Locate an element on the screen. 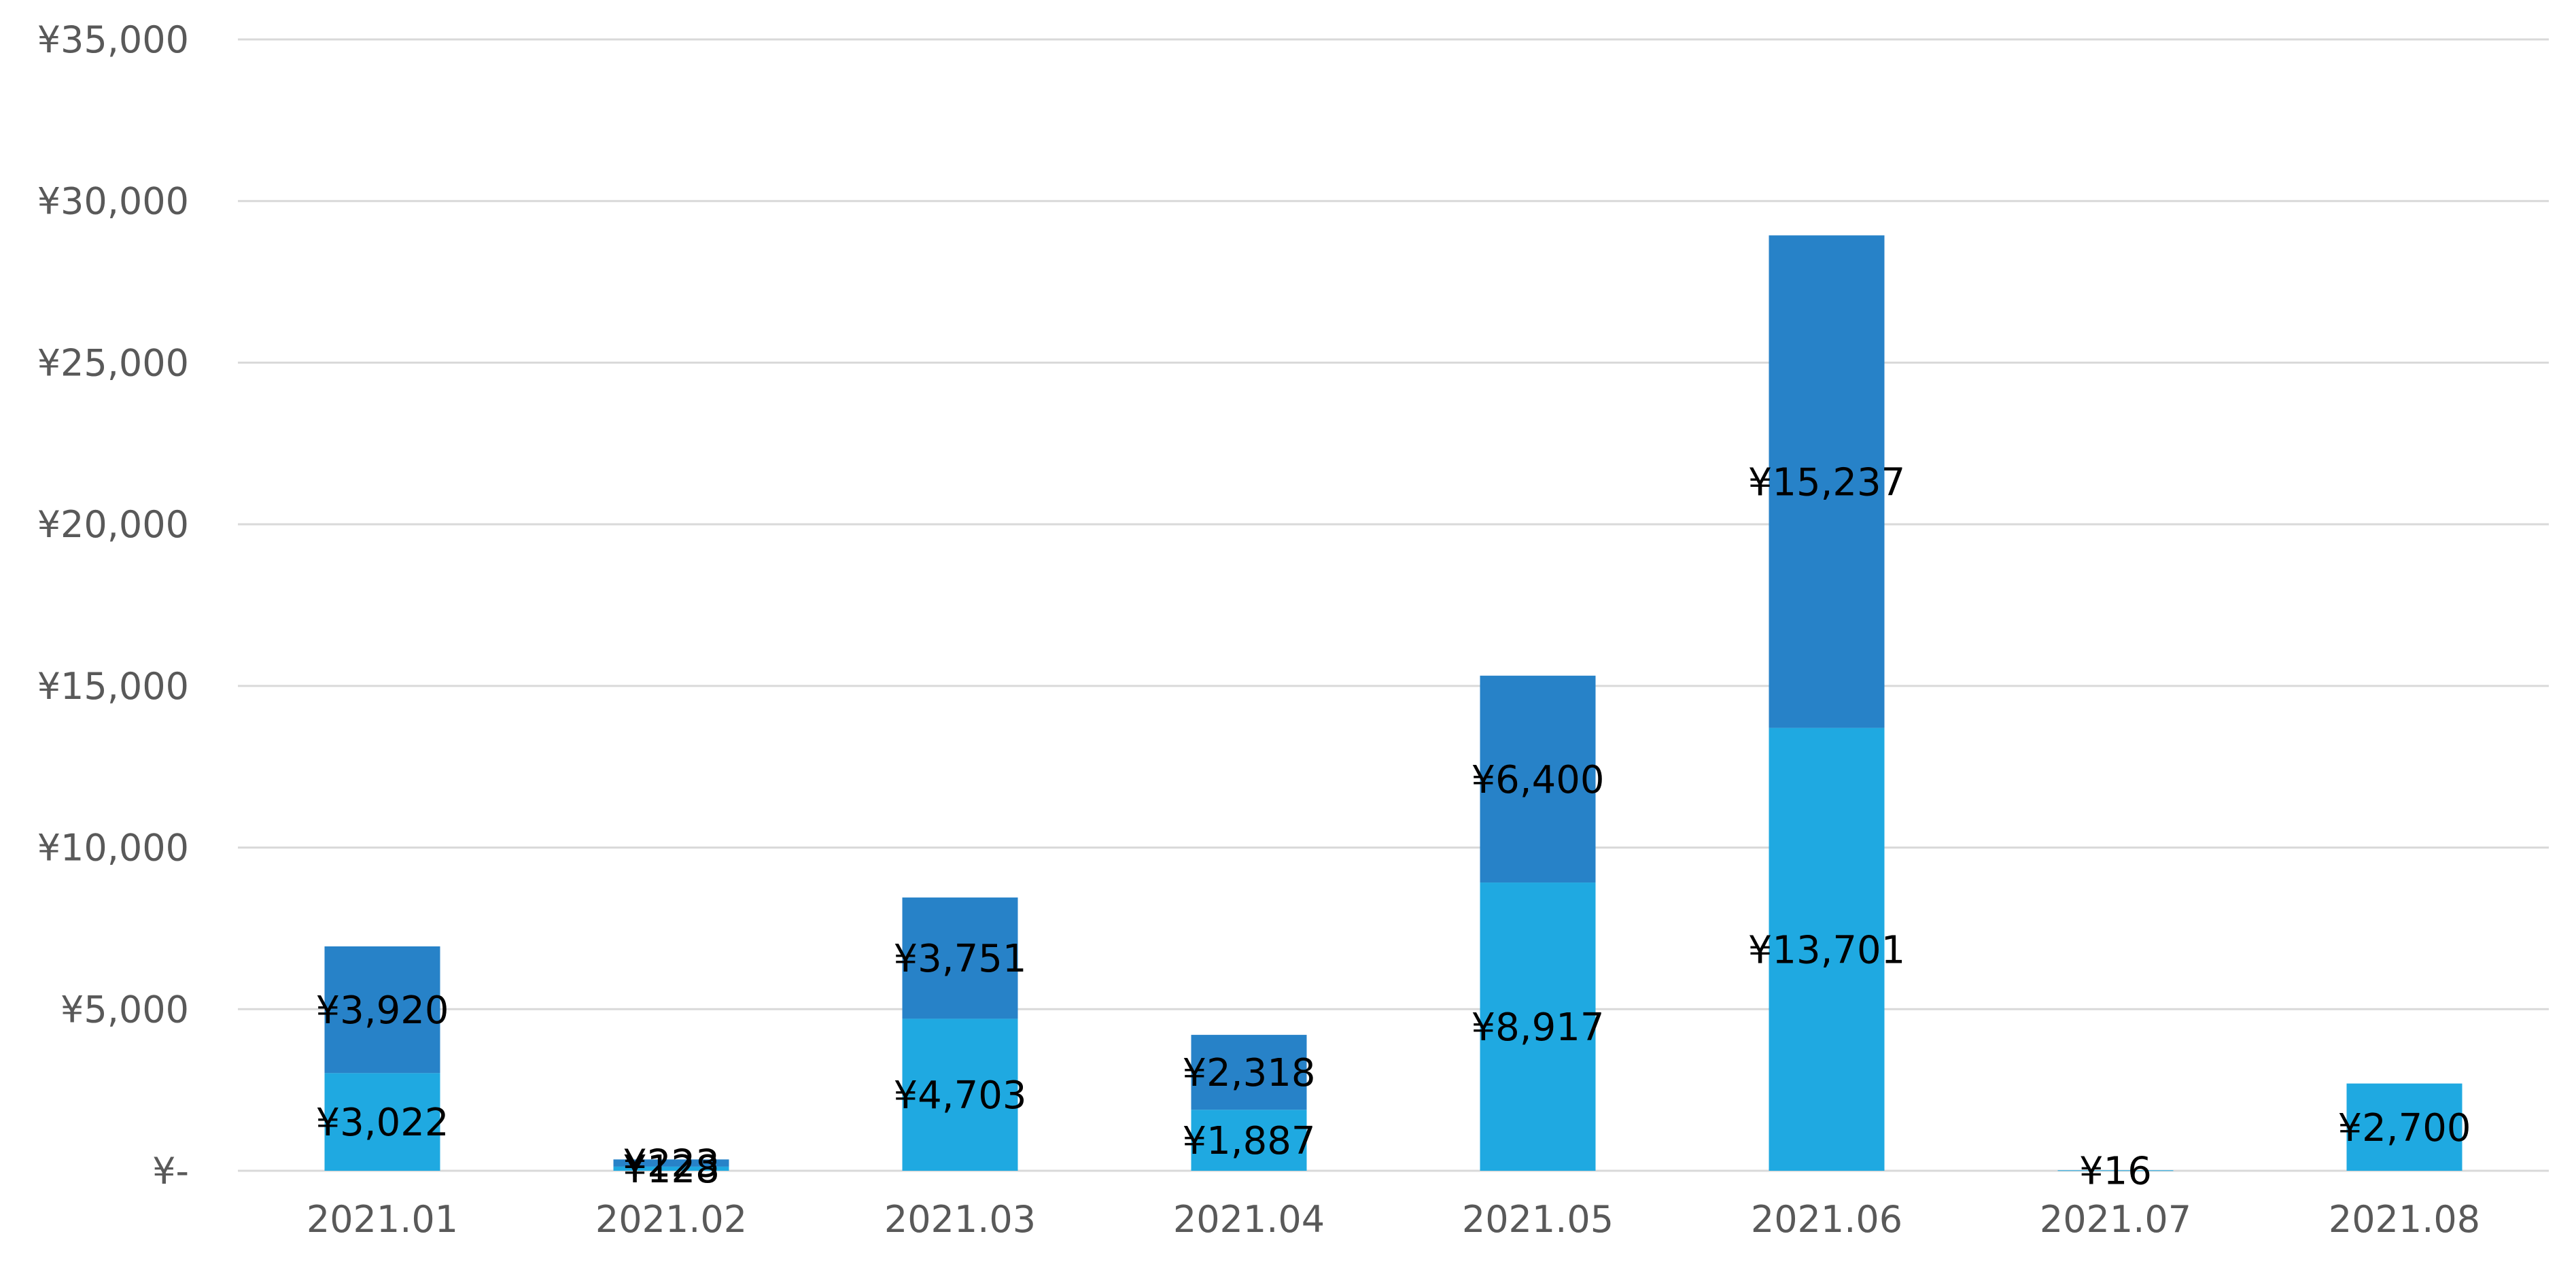  data-label: ¥6,400 is located at coordinates (1538, 780).